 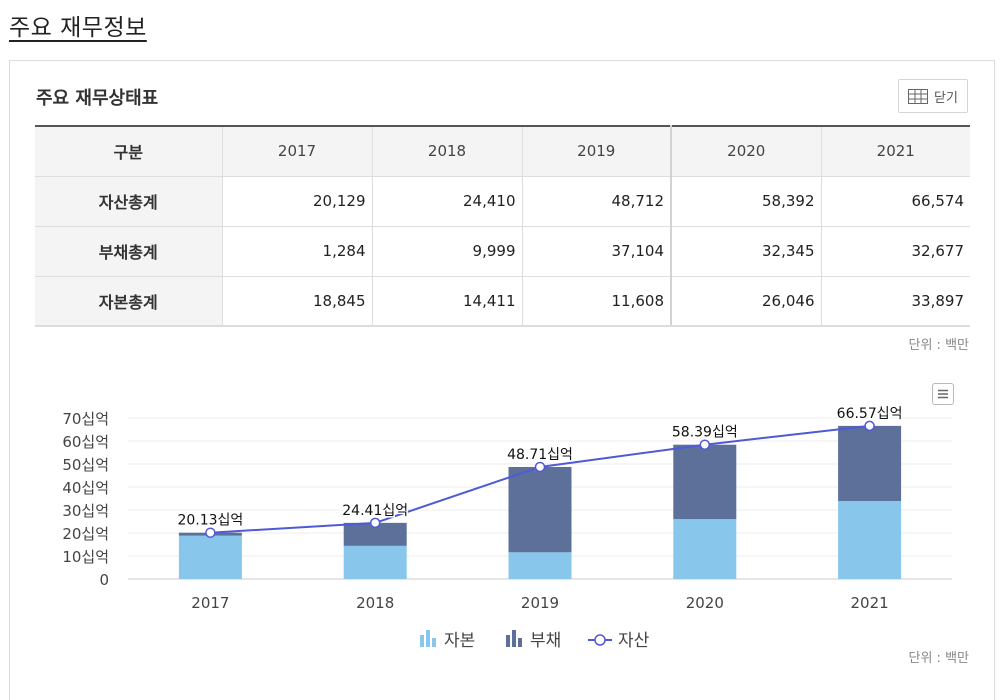 I want to click on table-cell: 66,574, so click(x=895, y=201).